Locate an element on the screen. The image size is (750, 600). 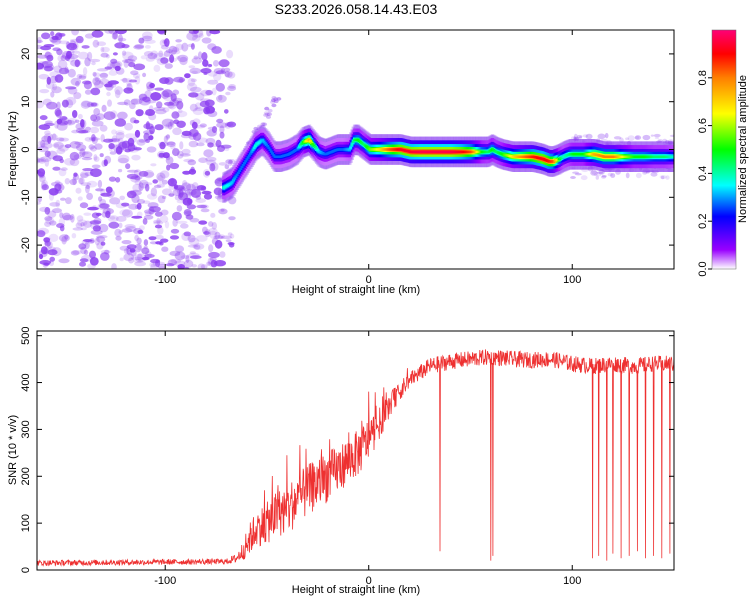
y-tick-label: 100 is located at coordinates (26, 523).